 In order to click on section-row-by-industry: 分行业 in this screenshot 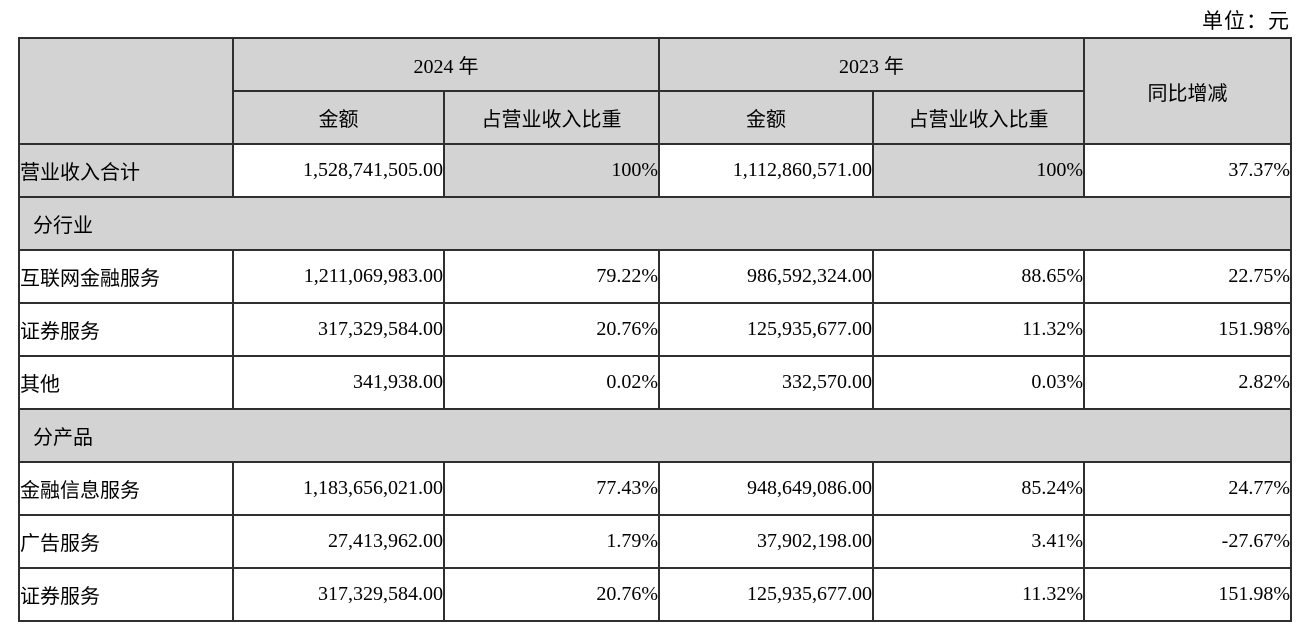, I will do `click(655, 223)`.